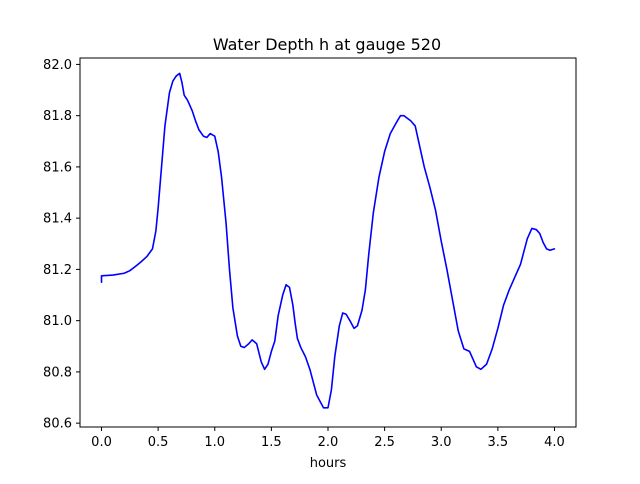  Describe the element at coordinates (214, 442) in the screenshot. I see `x-tick-label: 1.0` at that location.